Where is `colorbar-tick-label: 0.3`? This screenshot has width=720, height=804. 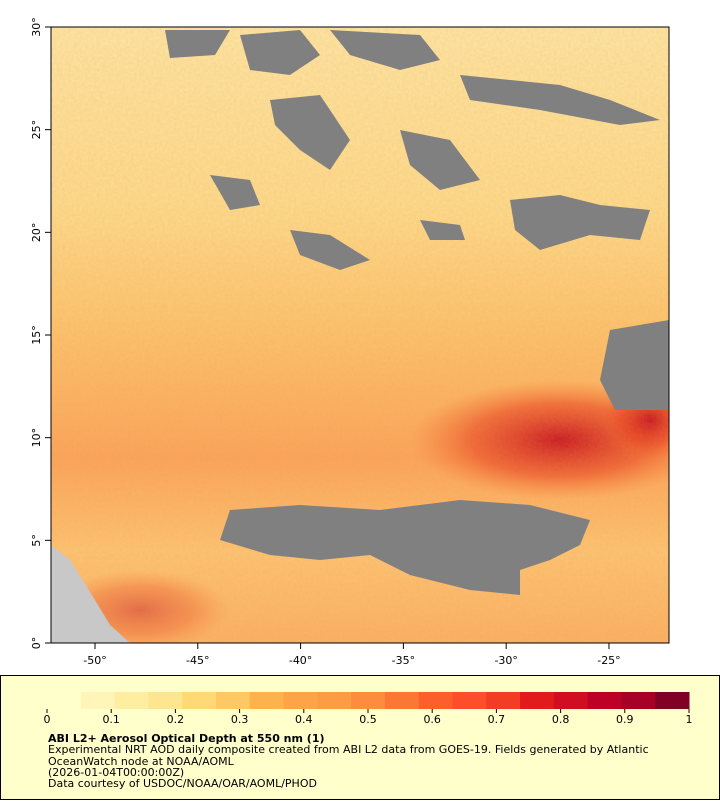 colorbar-tick-label: 0.3 is located at coordinates (240, 719).